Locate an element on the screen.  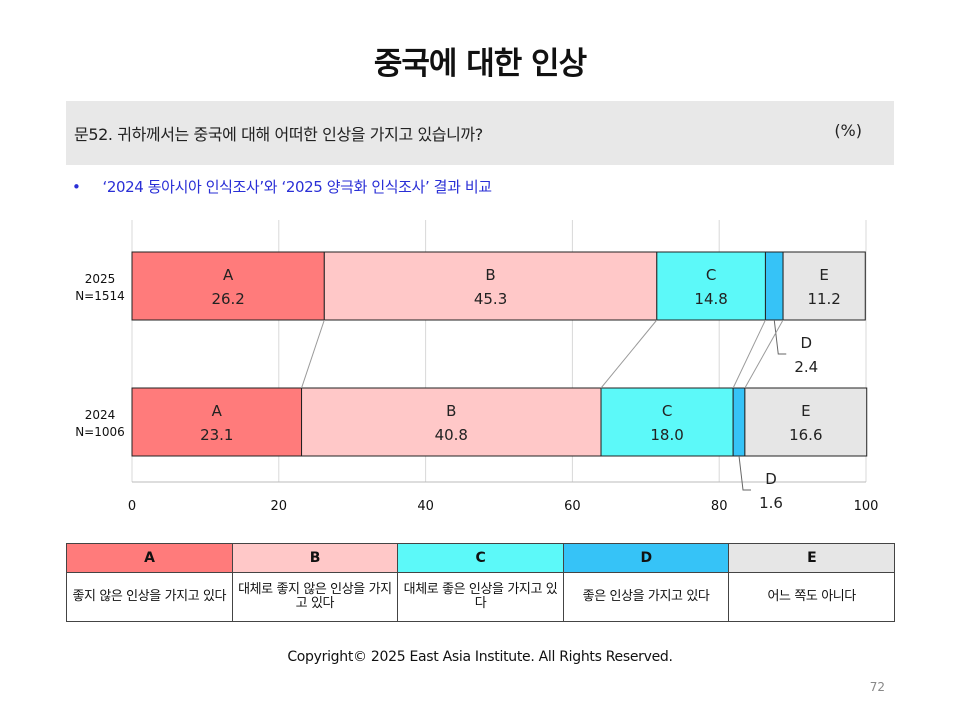
page-title: 중국에 대한 인상 is located at coordinates (480, 64).